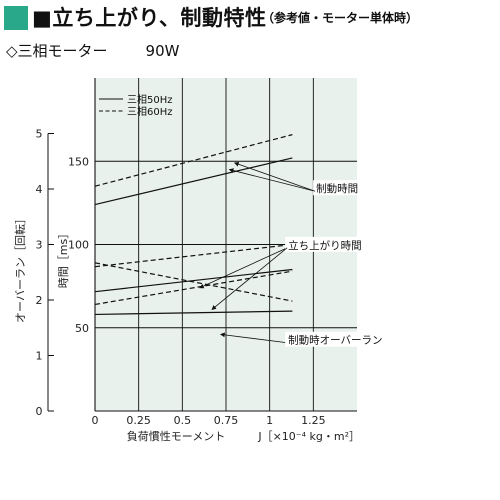 The width and height of the screenshot is (500, 500). I want to click on x-axis-label: 負荷慣性モーメント, so click(176, 436).